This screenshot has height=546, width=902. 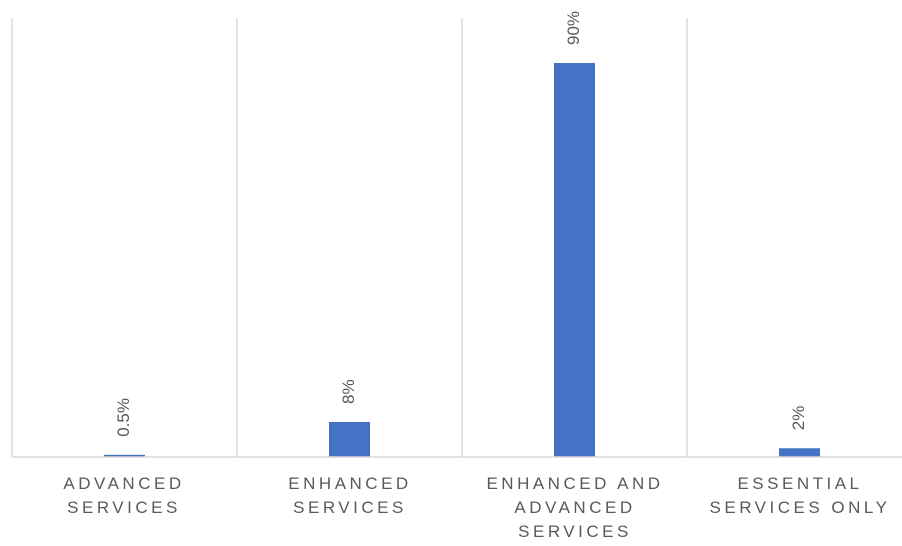 What do you see at coordinates (798, 418) in the screenshot?
I see `data-label: 2%` at bounding box center [798, 418].